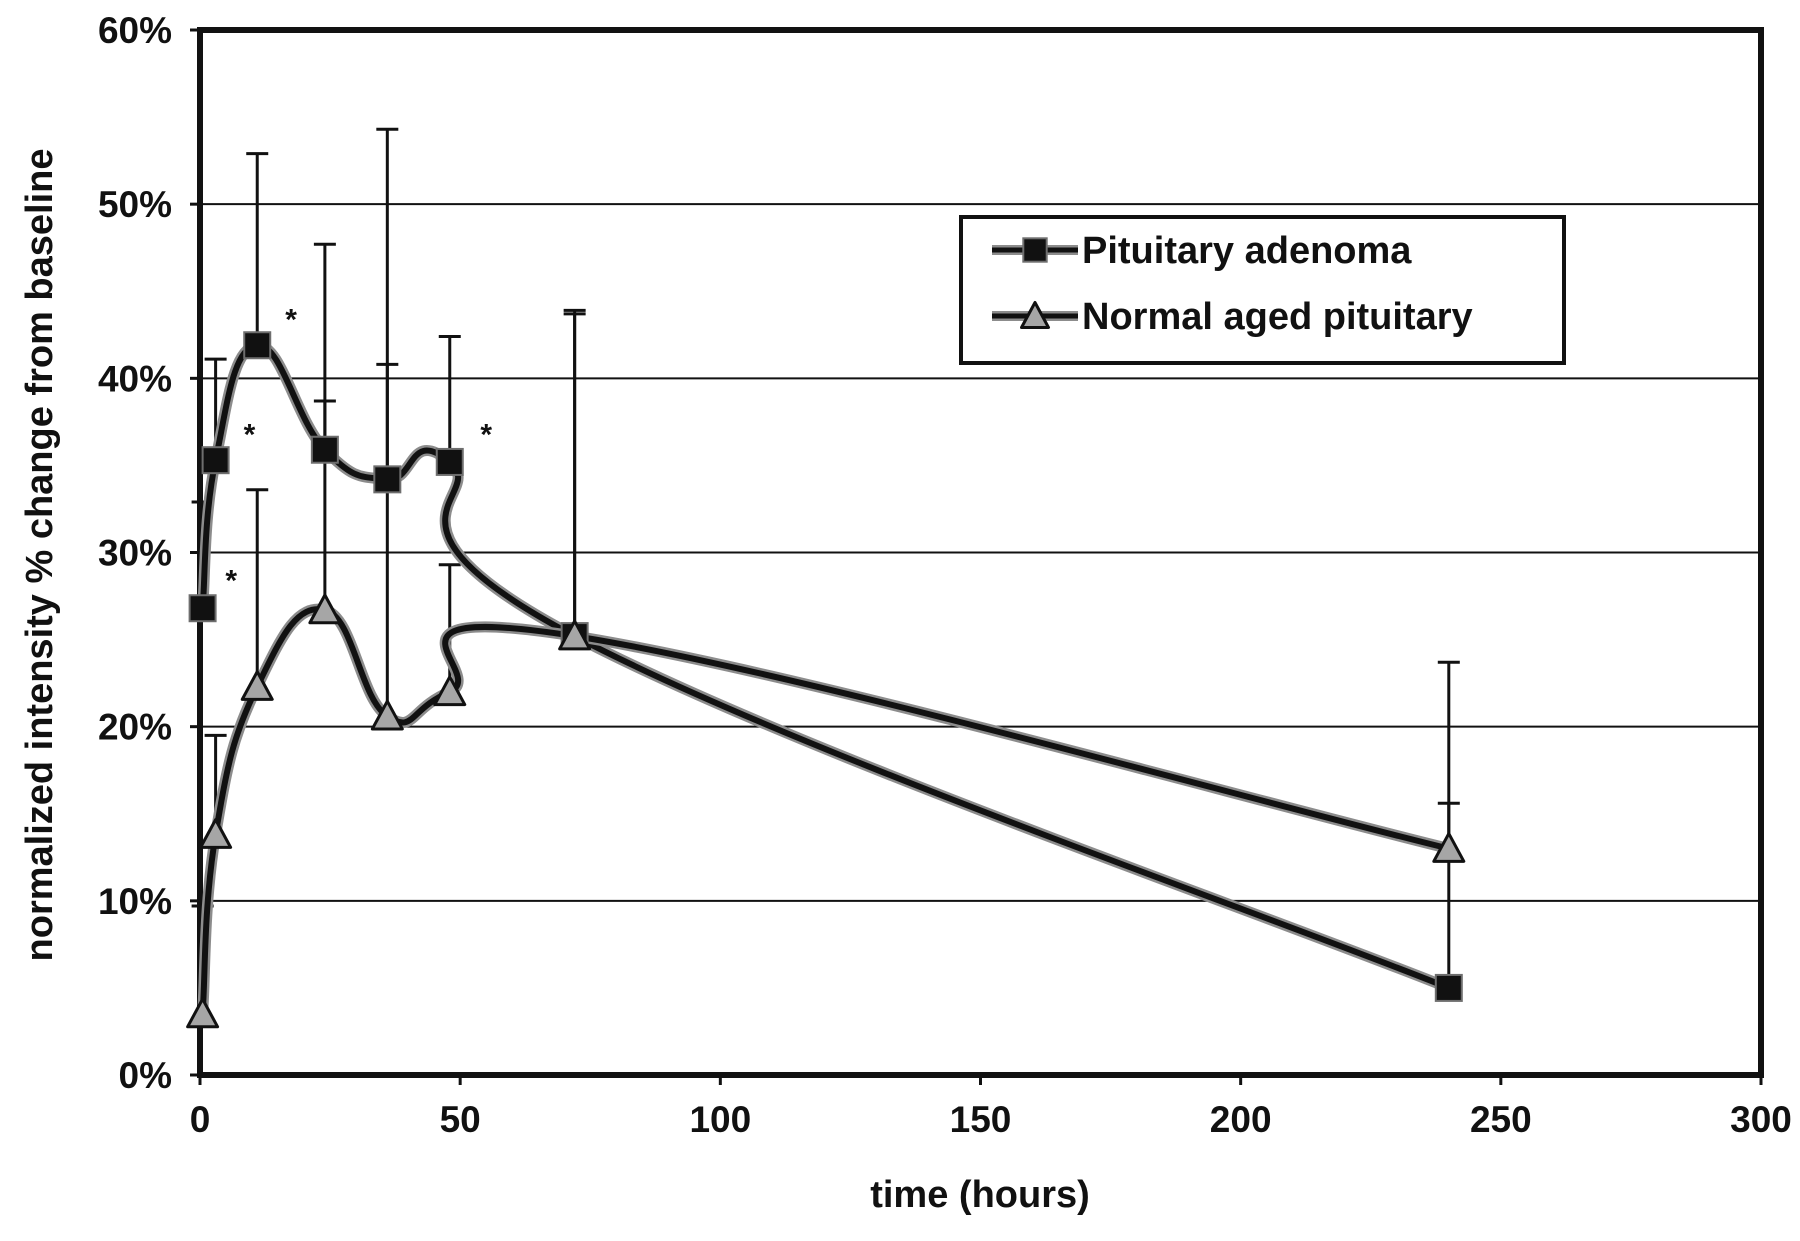 This screenshot has width=1800, height=1241. Describe the element at coordinates (135, 553) in the screenshot. I see `y-tick-label: 30%` at that location.